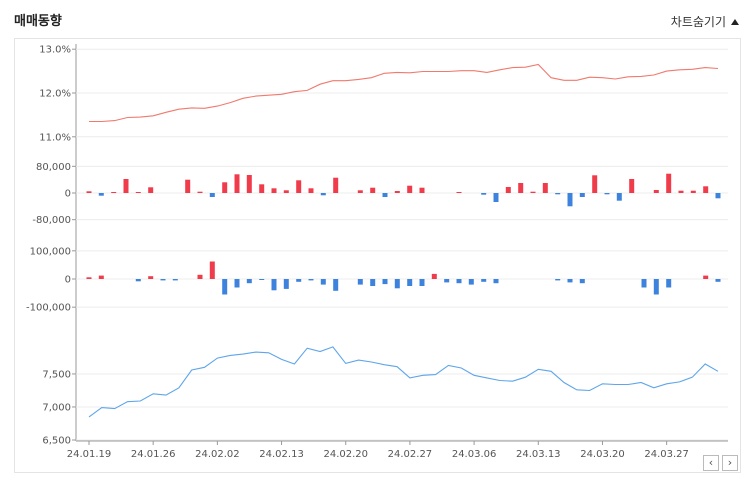 The width and height of the screenshot is (755, 481). I want to click on ratio-series-line, so click(404, 93).